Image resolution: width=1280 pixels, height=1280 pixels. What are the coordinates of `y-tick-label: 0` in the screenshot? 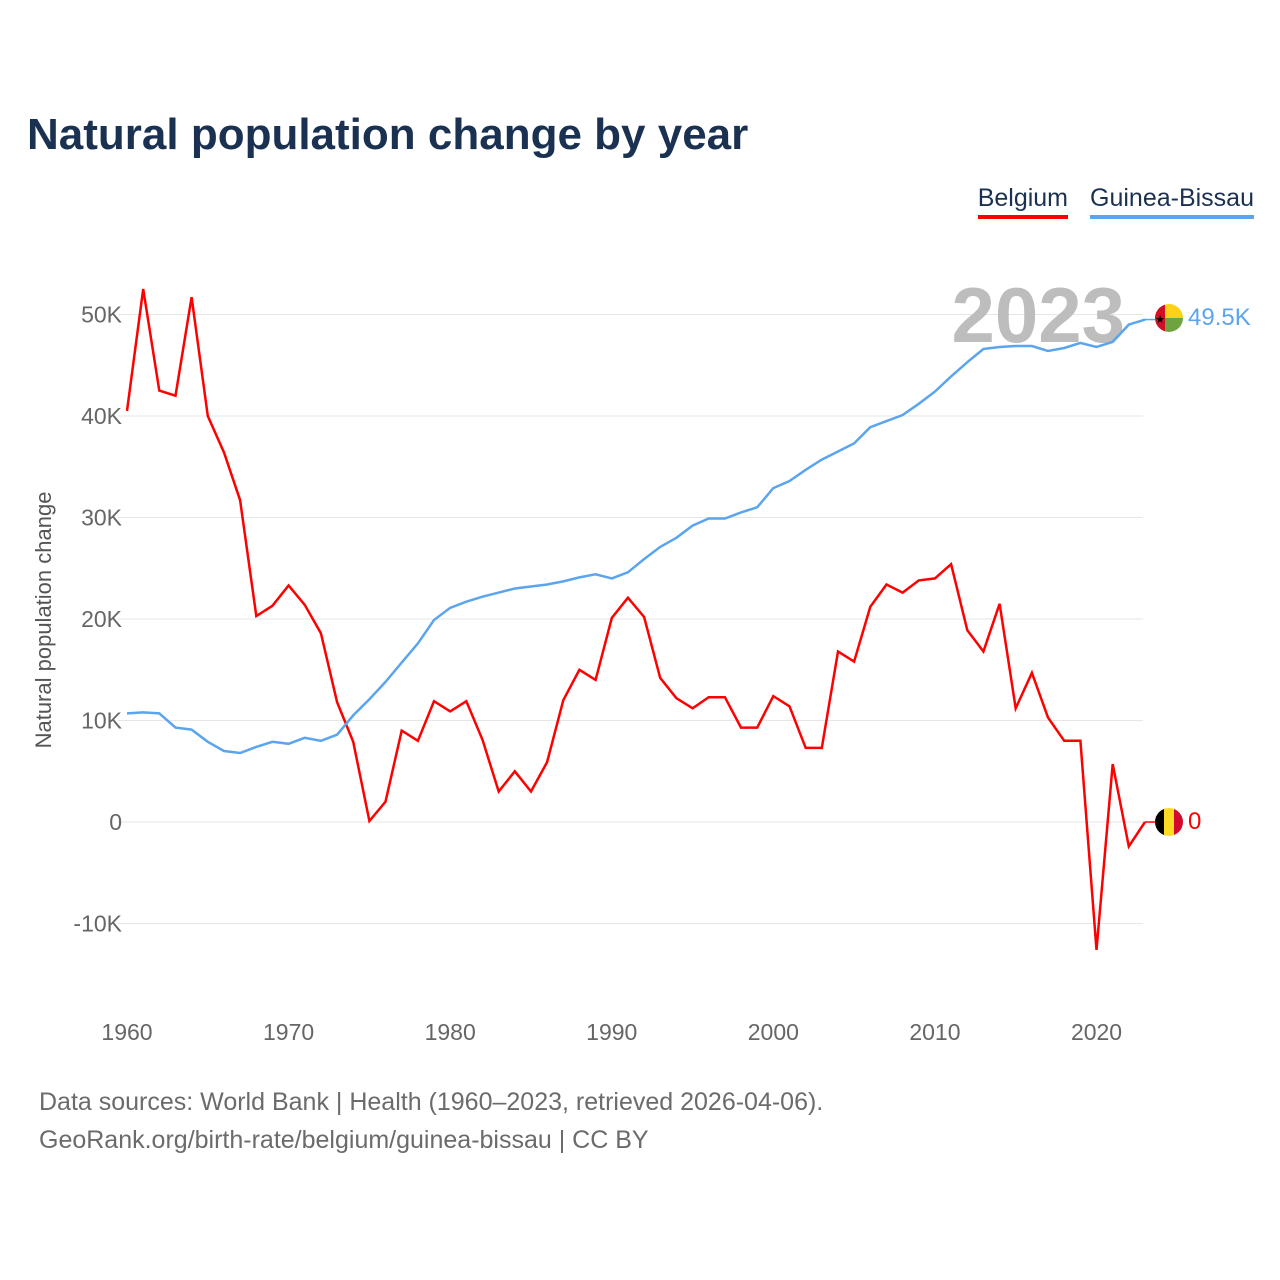 It's located at (115, 822).